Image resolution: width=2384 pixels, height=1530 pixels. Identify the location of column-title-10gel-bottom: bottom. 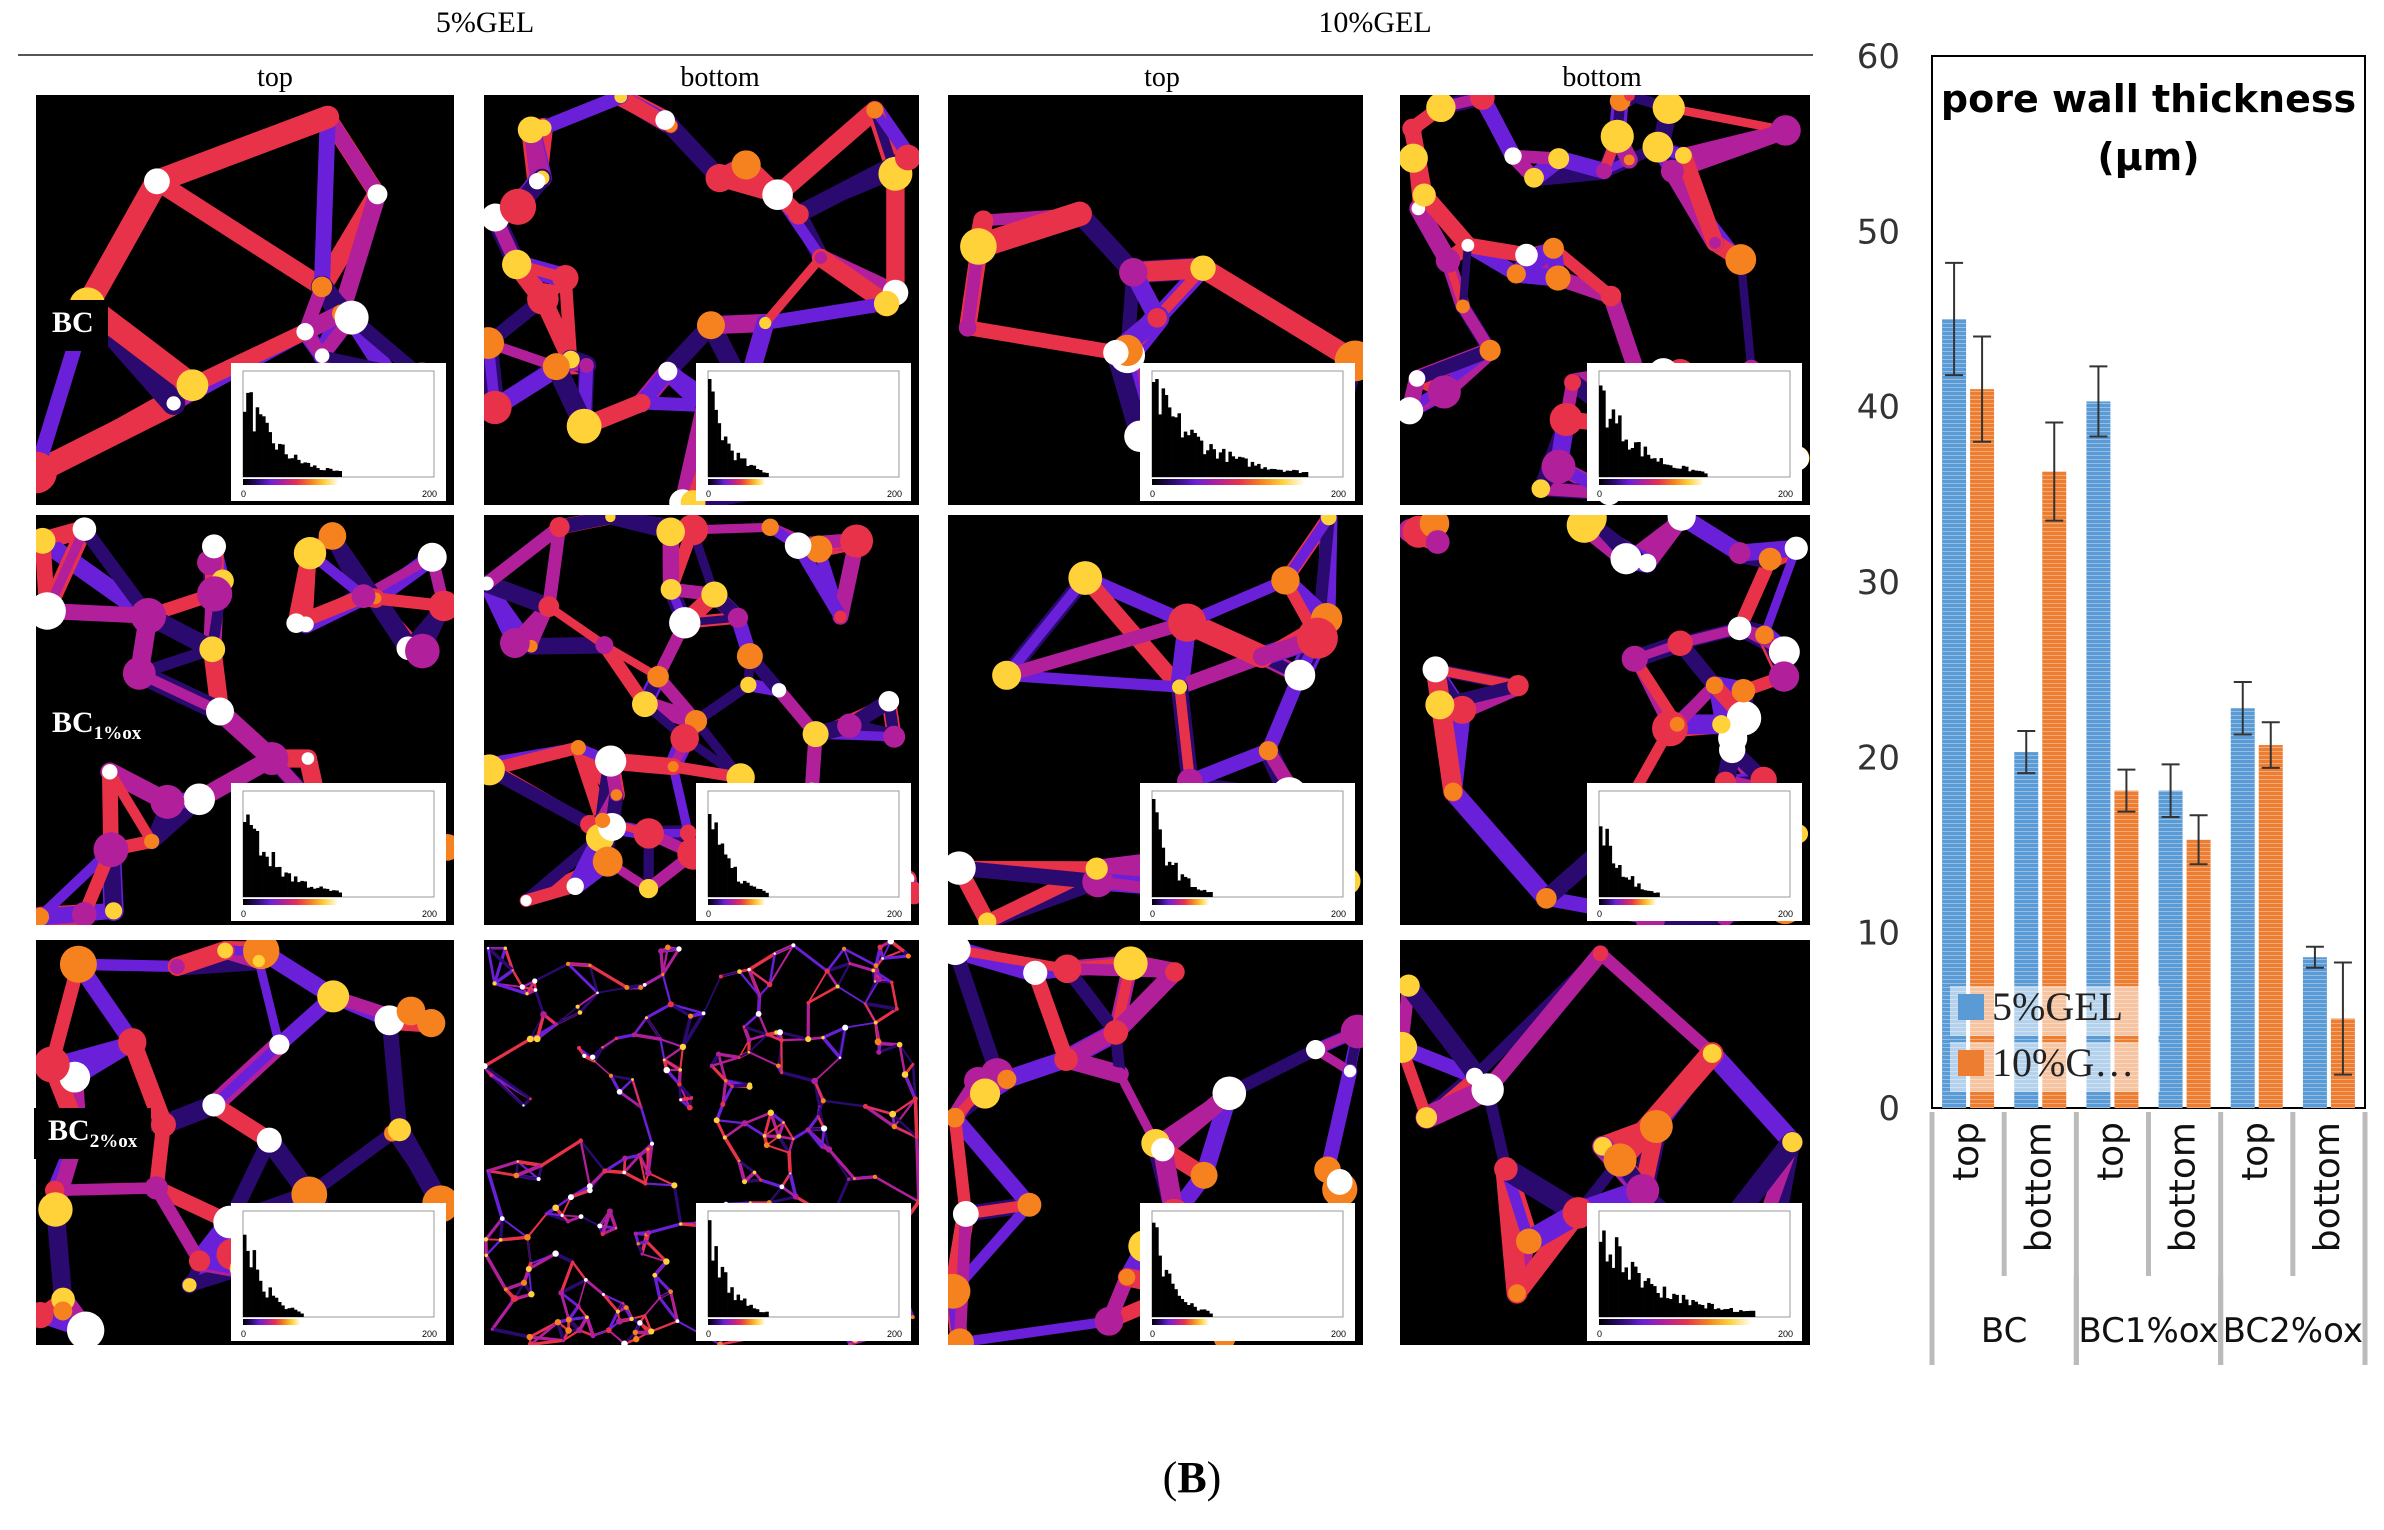
(1602, 77).